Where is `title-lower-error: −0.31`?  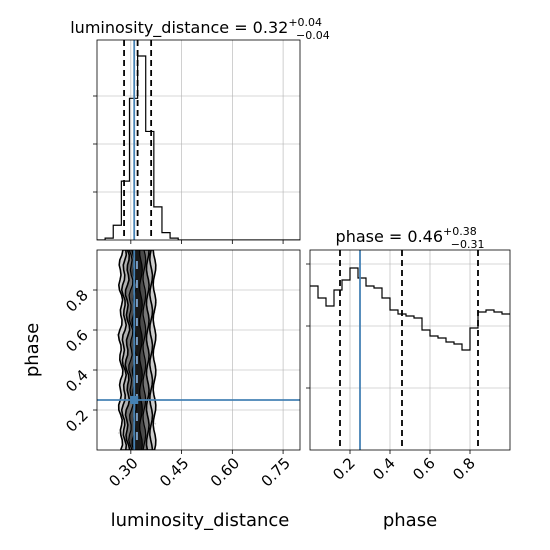
title-lower-error: −0.31 is located at coordinates (468, 244).